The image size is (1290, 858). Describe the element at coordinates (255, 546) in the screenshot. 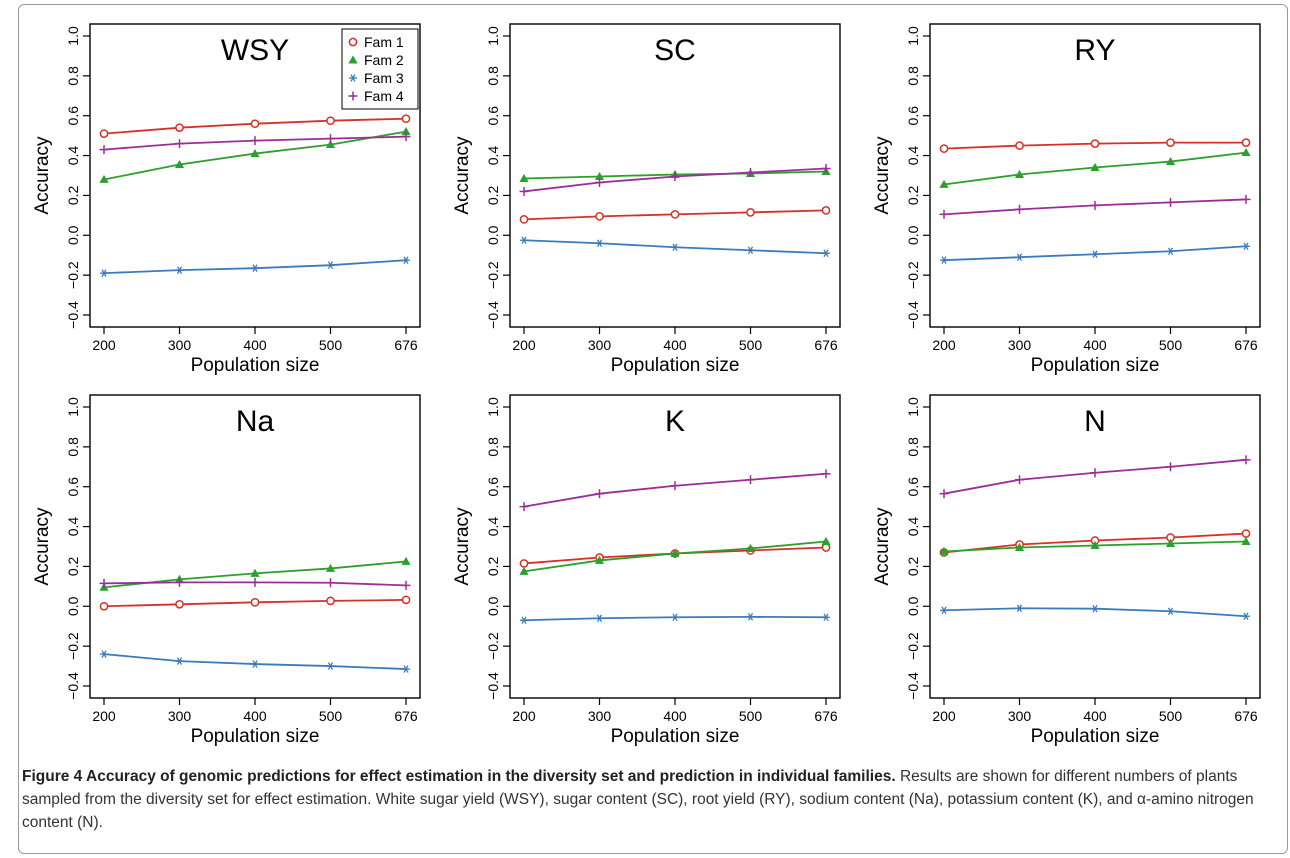

I see `plot-frame` at that location.